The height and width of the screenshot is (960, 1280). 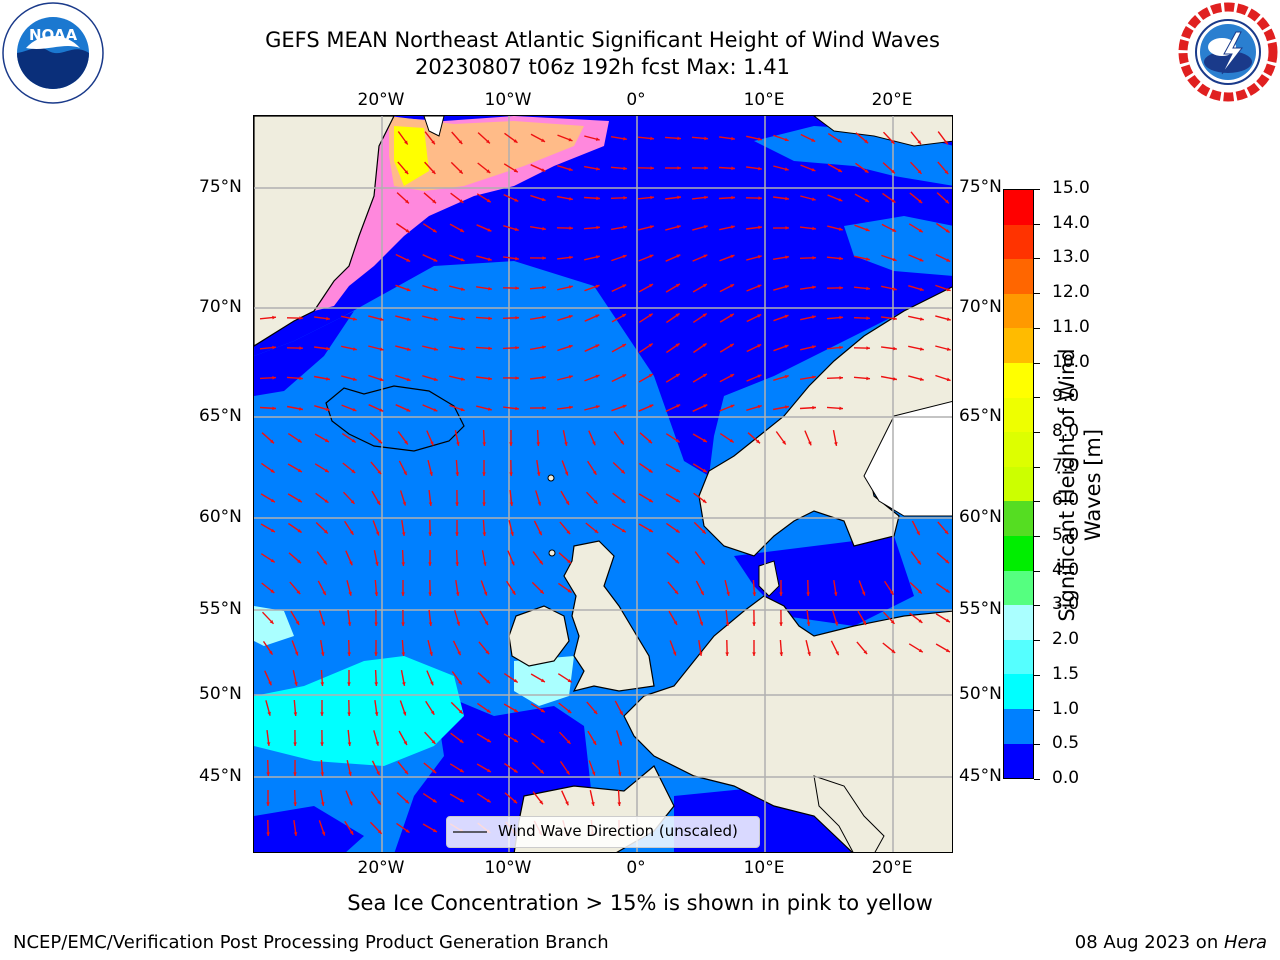 I want to click on lat-tick-right: 65°N, so click(x=980, y=416).